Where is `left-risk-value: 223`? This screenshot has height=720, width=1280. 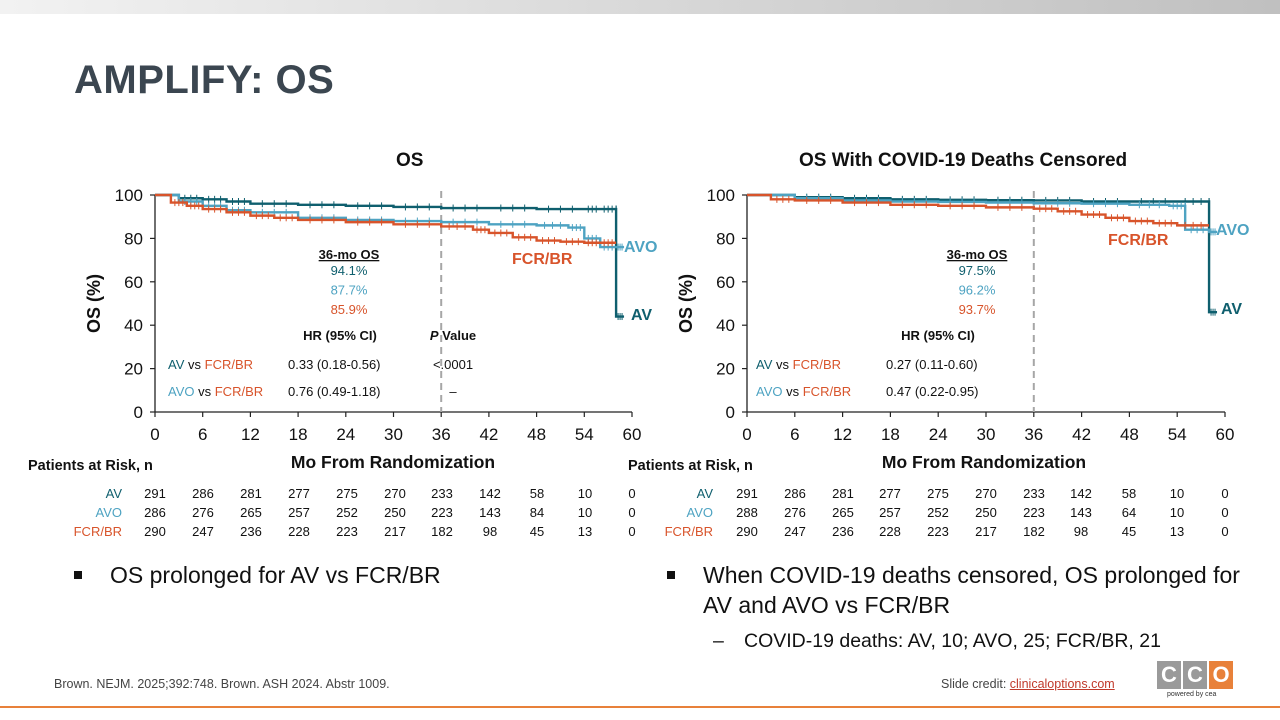
left-risk-value: 223 is located at coordinates (442, 512).